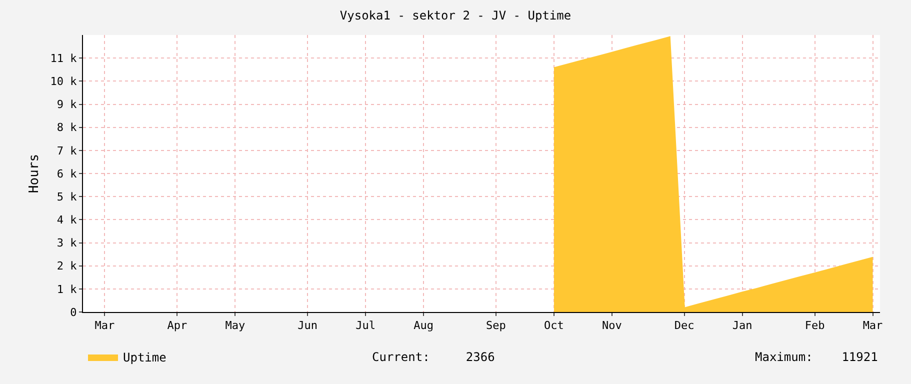 This screenshot has height=384, width=911. I want to click on y-axis-title: Hours, so click(34, 174).